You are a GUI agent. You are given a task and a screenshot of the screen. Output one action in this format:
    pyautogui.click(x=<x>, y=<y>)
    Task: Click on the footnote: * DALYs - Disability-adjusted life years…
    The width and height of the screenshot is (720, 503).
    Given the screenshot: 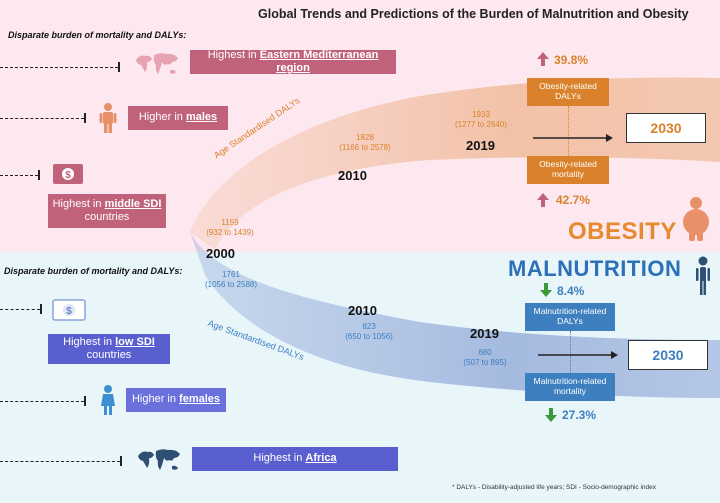 What is the action you would take?
    pyautogui.click(x=554, y=487)
    